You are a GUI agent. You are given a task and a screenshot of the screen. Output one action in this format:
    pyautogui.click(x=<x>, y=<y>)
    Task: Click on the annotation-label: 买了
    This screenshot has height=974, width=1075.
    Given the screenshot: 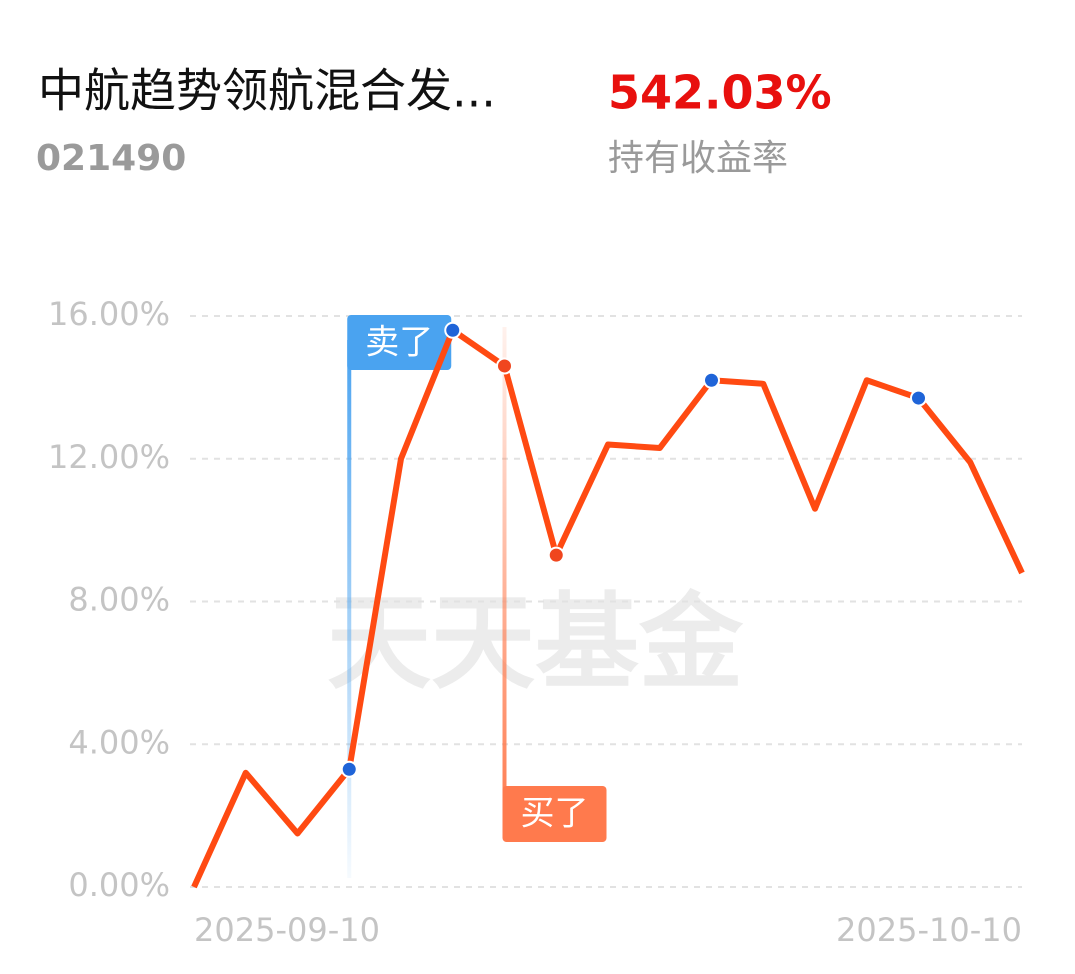 What is the action you would take?
    pyautogui.click(x=555, y=814)
    